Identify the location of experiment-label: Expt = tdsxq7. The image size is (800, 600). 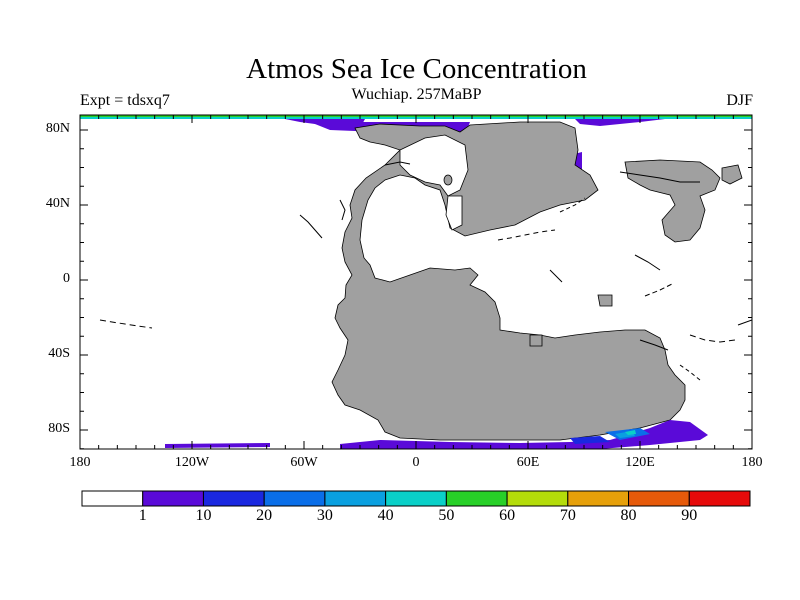
(125, 100).